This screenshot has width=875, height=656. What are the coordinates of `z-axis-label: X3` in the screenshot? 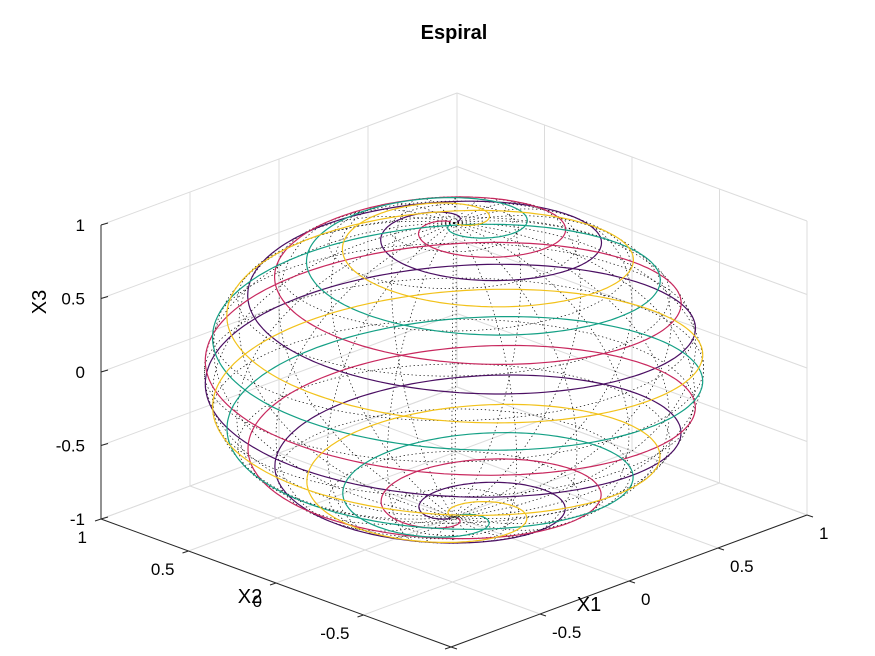 It's located at (40, 302).